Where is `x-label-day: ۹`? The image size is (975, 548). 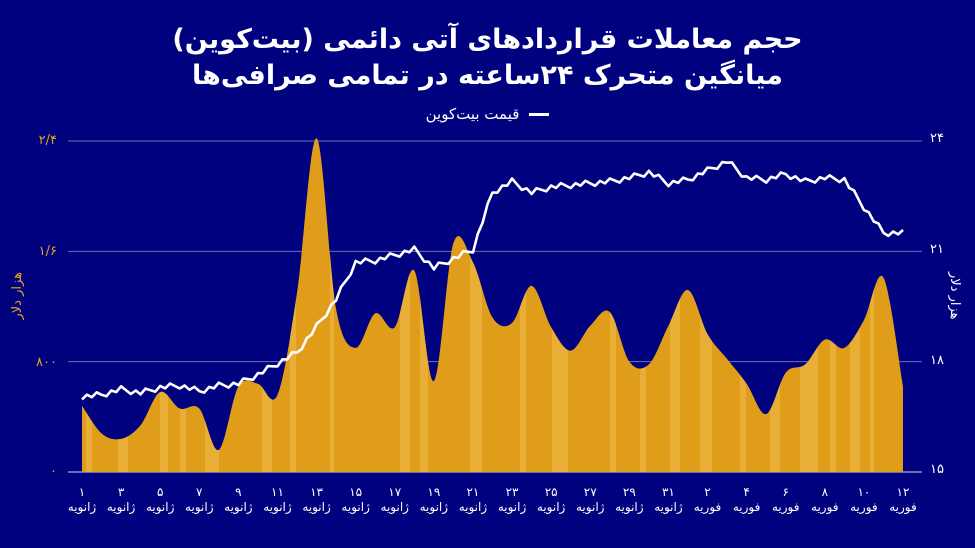 x-label-day: ۹ is located at coordinates (238, 492).